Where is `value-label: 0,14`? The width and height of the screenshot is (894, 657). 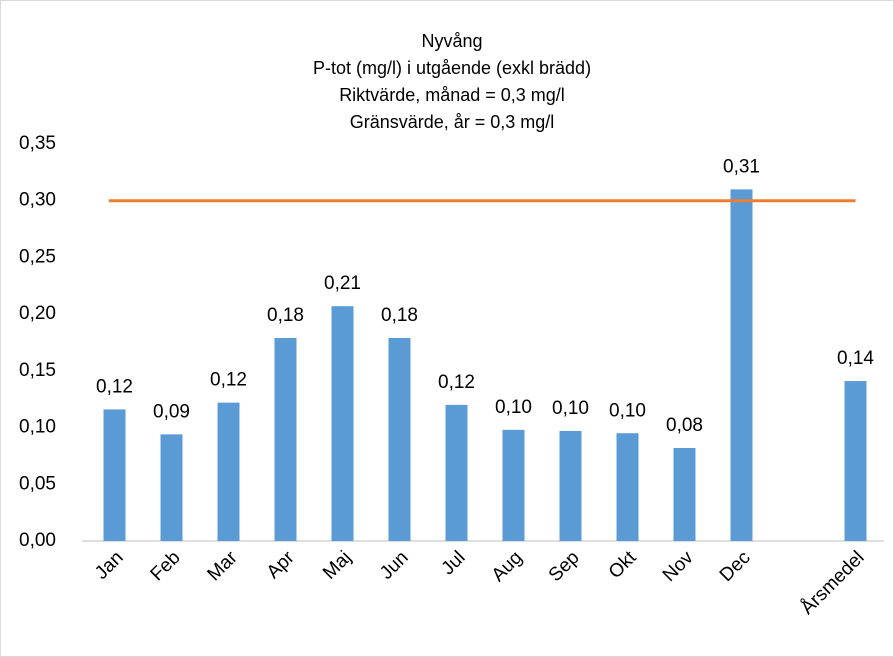
value-label: 0,14 is located at coordinates (855, 358).